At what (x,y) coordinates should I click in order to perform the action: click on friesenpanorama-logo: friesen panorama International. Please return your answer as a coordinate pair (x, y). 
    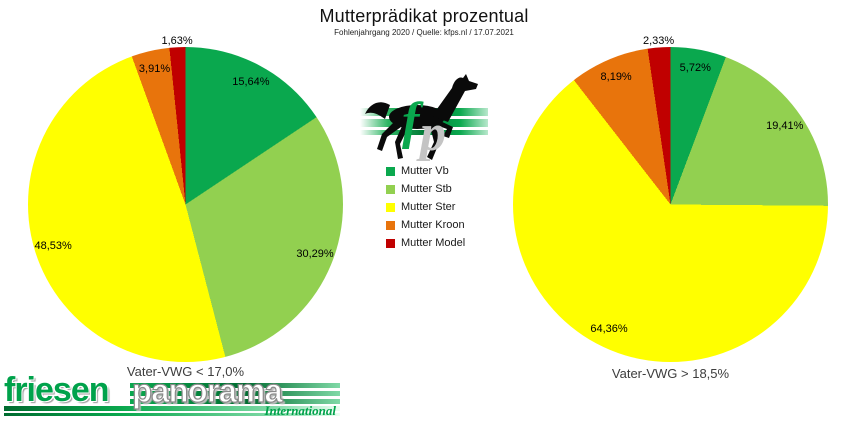
    Looking at the image, I should click on (172, 396).